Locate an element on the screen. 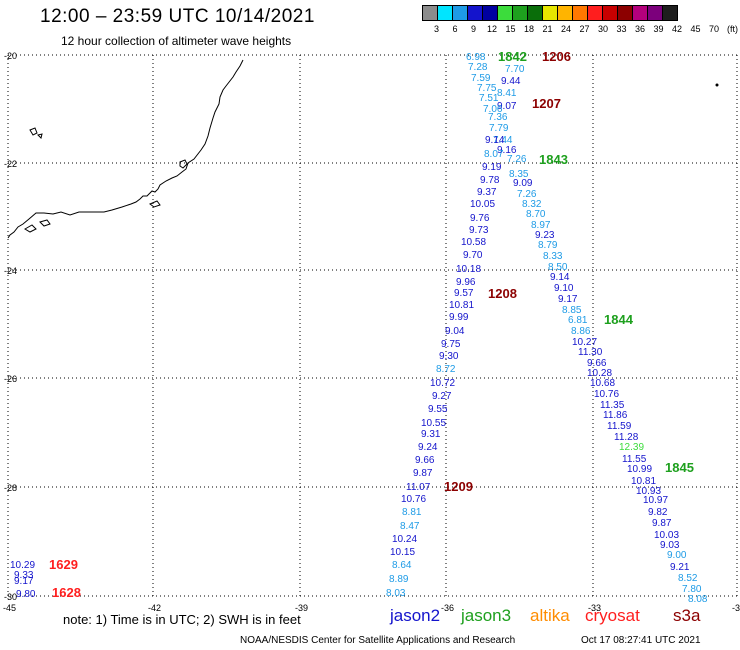 This screenshot has width=740, height=650. wave-height-value: 7.70 is located at coordinates (515, 69).